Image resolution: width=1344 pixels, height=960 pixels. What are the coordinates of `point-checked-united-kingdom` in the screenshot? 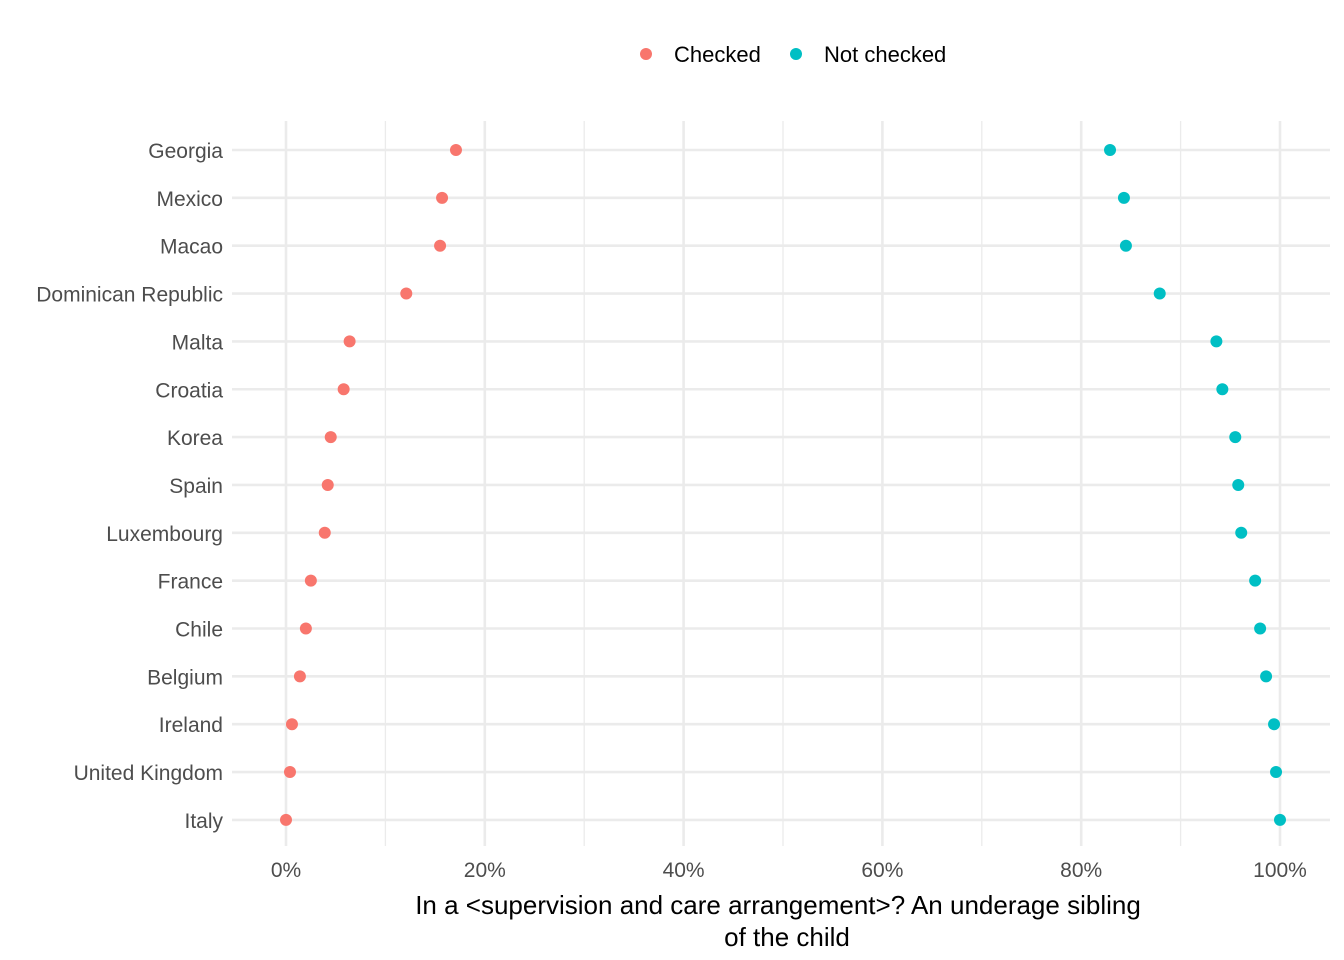 It's located at (289, 772).